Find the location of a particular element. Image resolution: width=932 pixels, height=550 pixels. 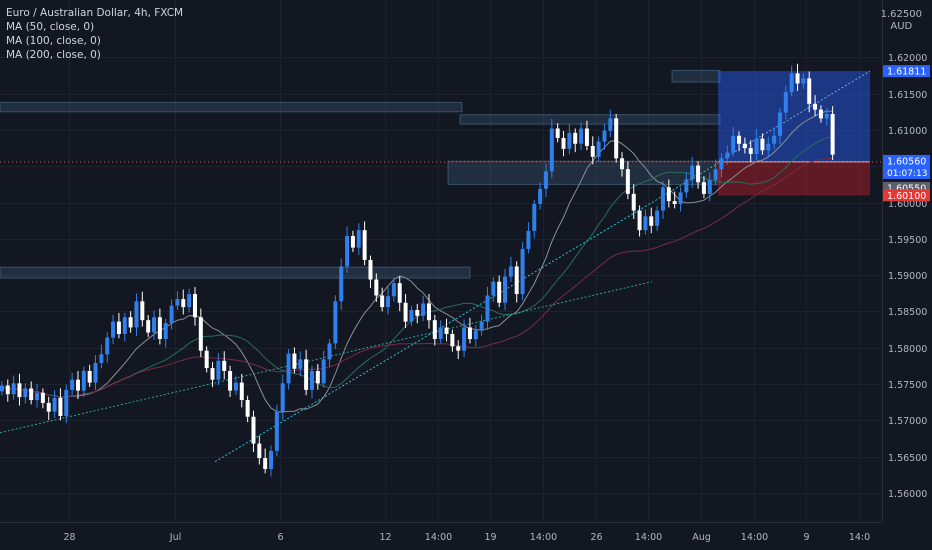

legend-ma100: MA (100, close, 0) is located at coordinates (53, 41).